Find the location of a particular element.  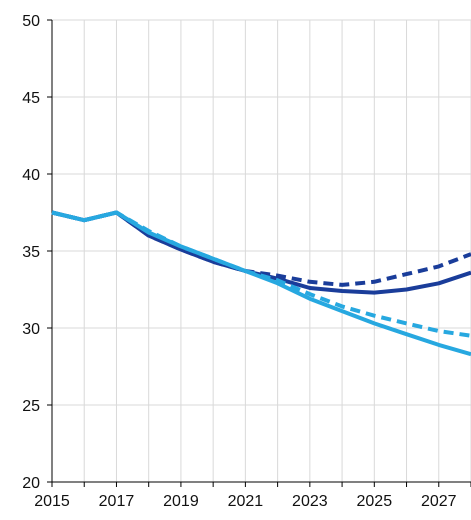

y-tick-labels: 20 25 30 35 40 45 50 is located at coordinates (31, 252).